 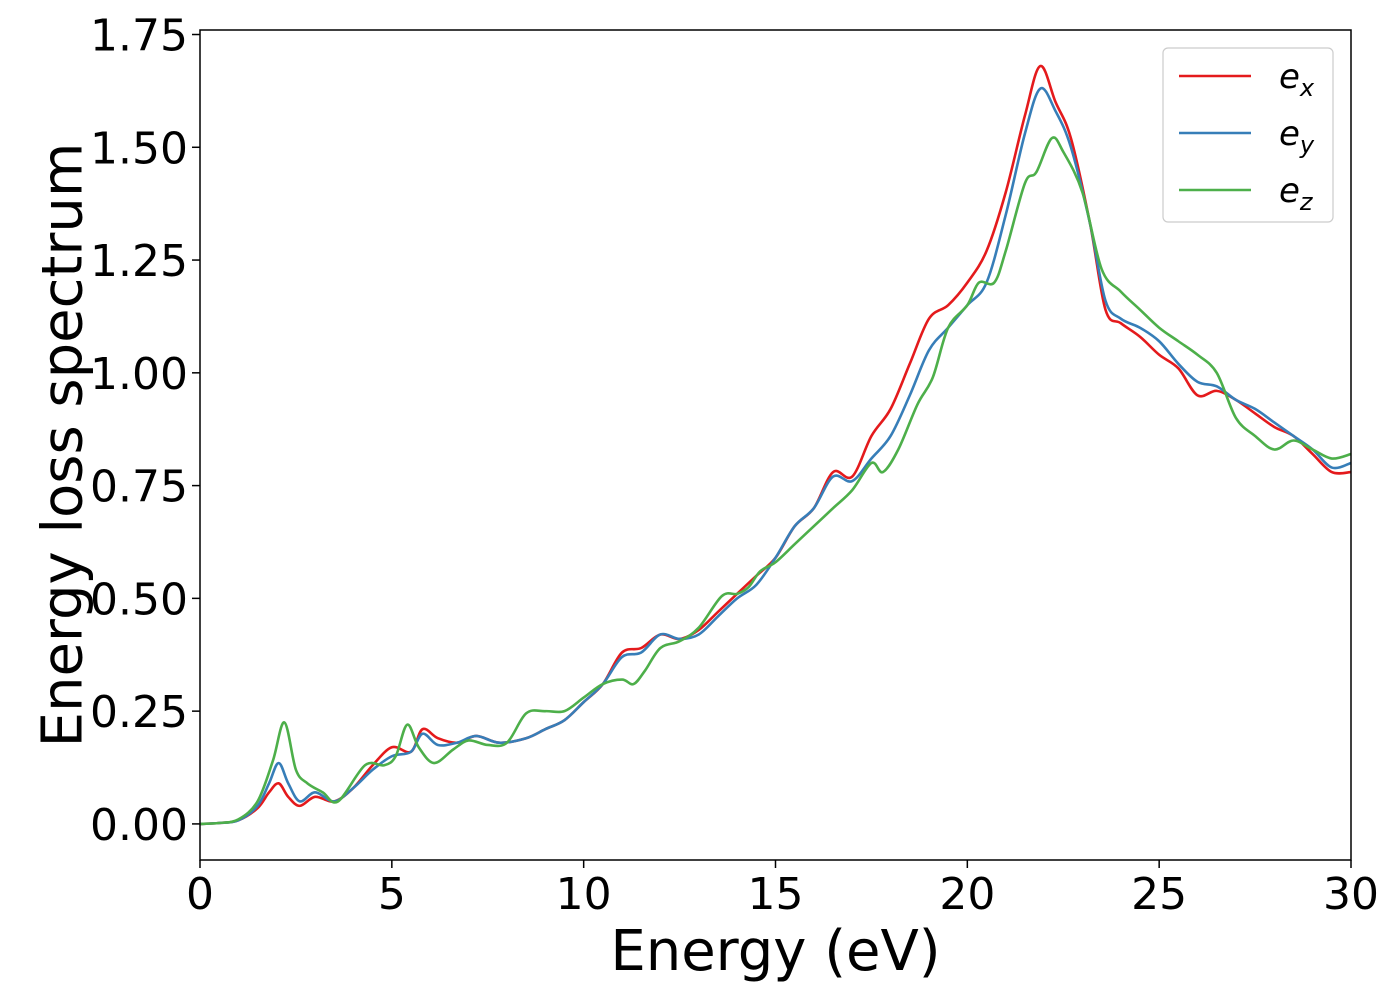 I want to click on x-tick-label: 10, so click(x=584, y=894).